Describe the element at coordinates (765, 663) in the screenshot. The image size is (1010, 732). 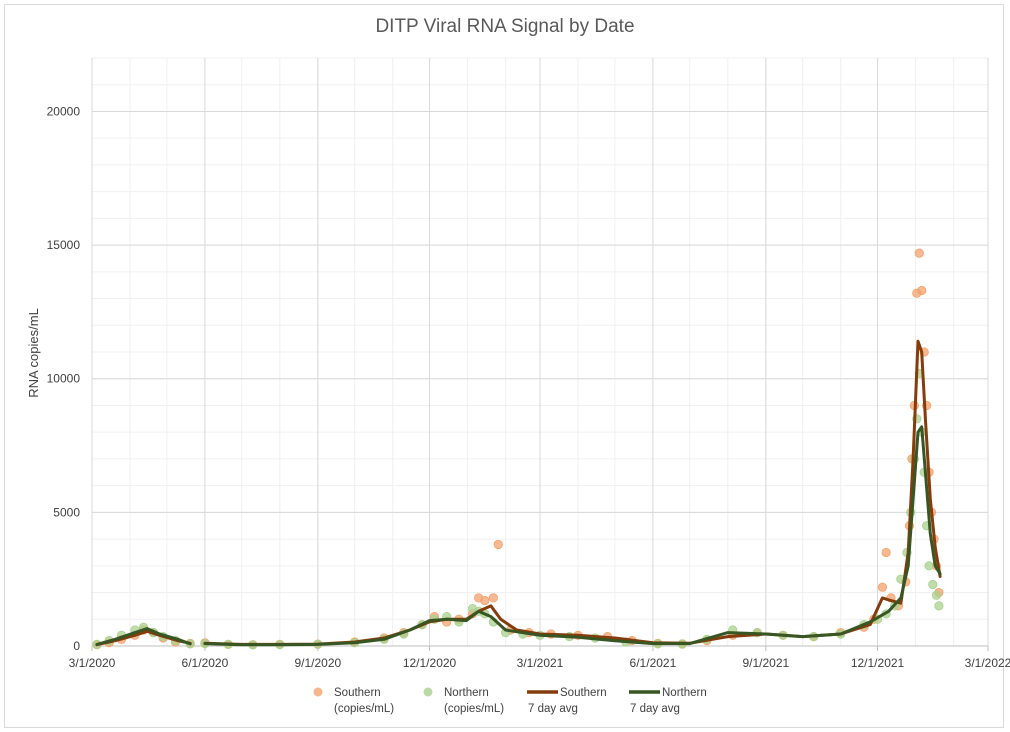
I see `x-tick-label: 9/1/2021` at that location.